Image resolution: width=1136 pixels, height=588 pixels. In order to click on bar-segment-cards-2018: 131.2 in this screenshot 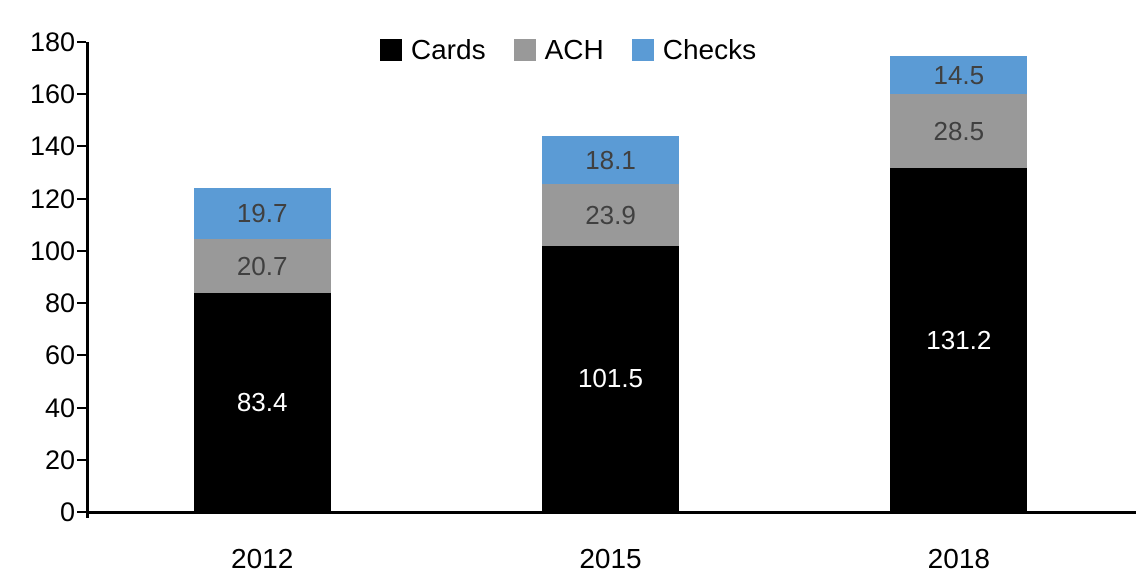, I will do `click(959, 339)`.